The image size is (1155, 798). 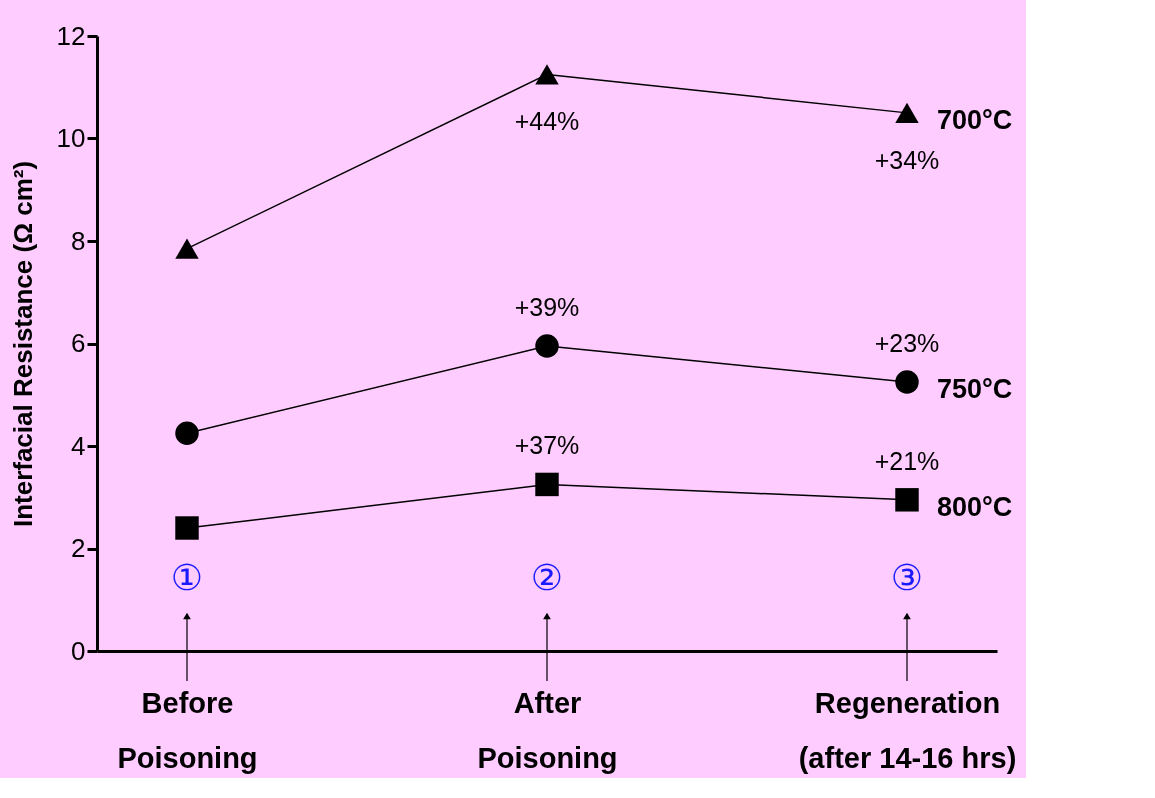 What do you see at coordinates (907, 342) in the screenshot?
I see `annotation: +23%` at bounding box center [907, 342].